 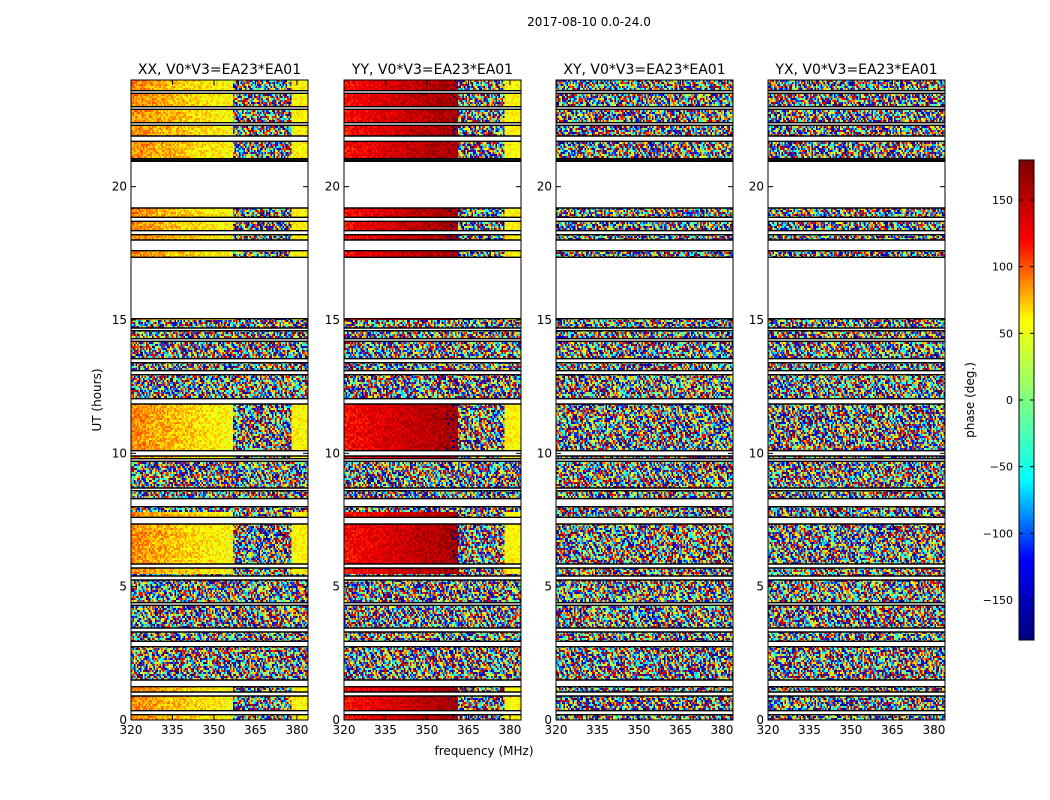 I want to click on colorbar-tick-label: −150, so click(x=998, y=600).